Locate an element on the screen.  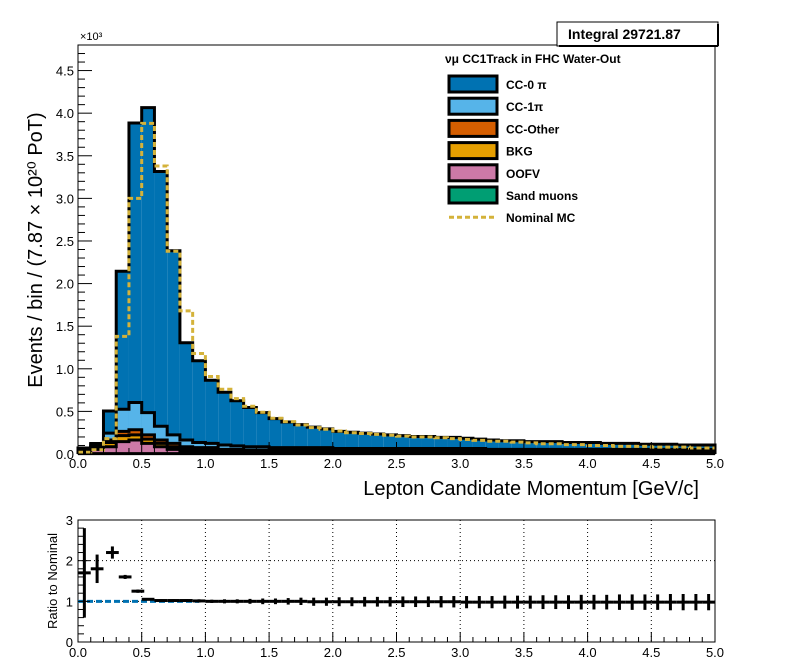
y-tick-label: 2.0 is located at coordinates (65, 284).